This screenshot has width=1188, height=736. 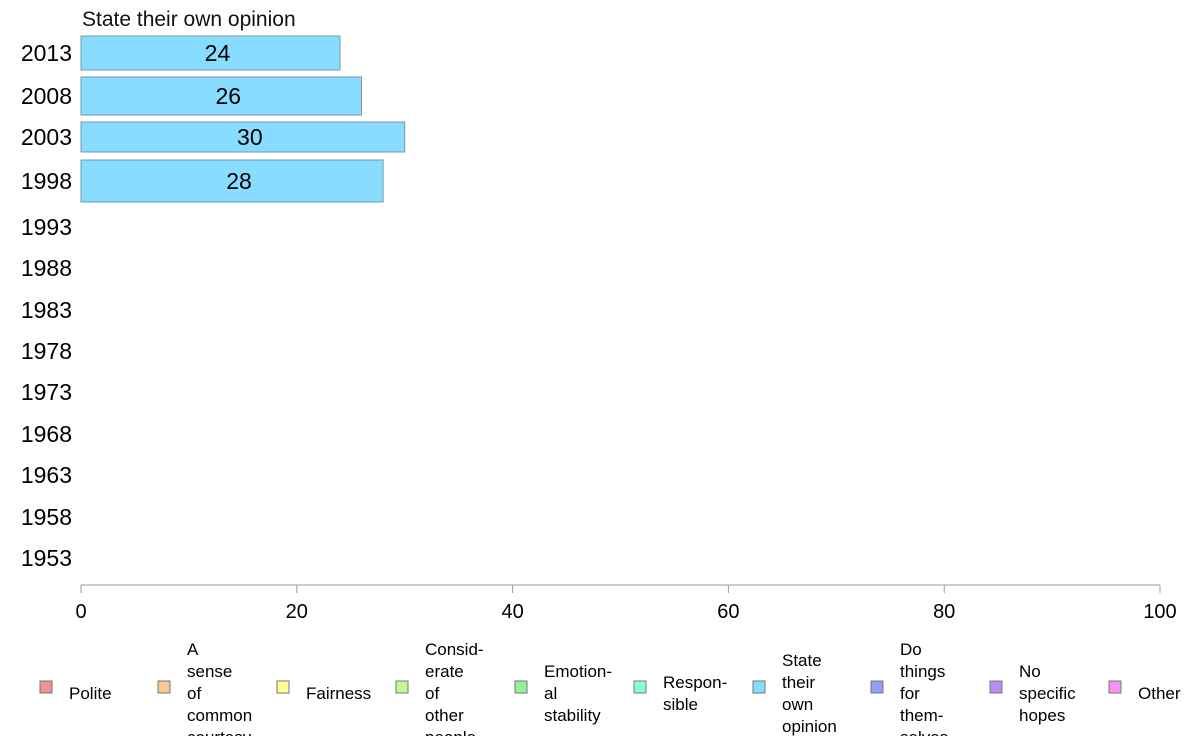 What do you see at coordinates (189, 19) in the screenshot?
I see `chart-title: State their own opinion` at bounding box center [189, 19].